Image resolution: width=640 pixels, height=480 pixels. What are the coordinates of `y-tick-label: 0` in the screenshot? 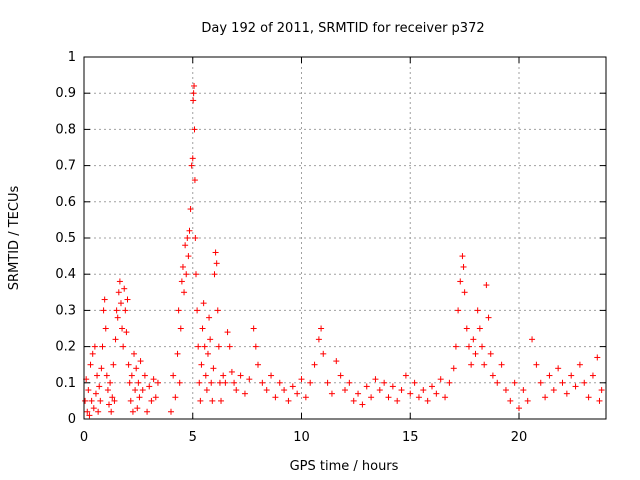 It's located at (72, 419).